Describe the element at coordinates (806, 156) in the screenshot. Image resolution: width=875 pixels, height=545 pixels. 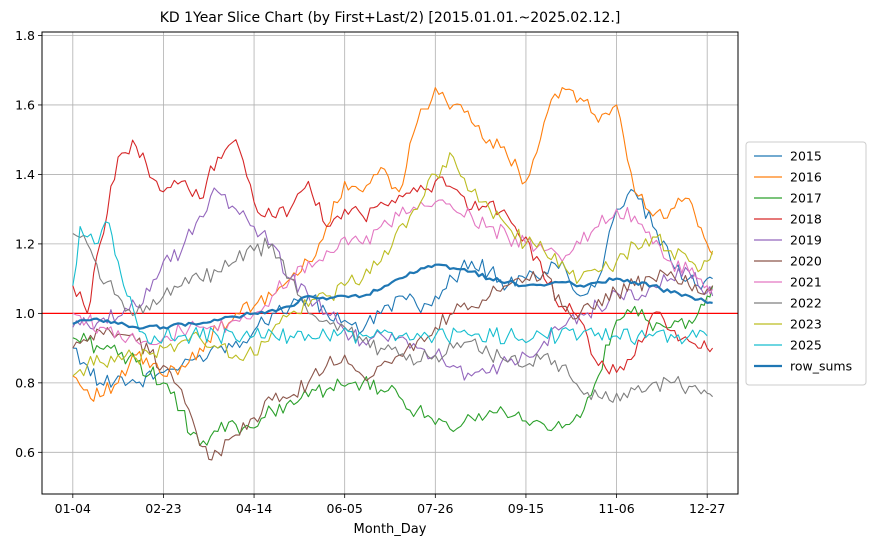
I see `legend-label: 2015` at that location.